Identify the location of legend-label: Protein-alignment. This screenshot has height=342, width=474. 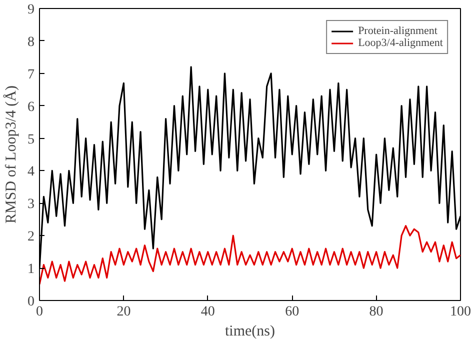
(398, 31).